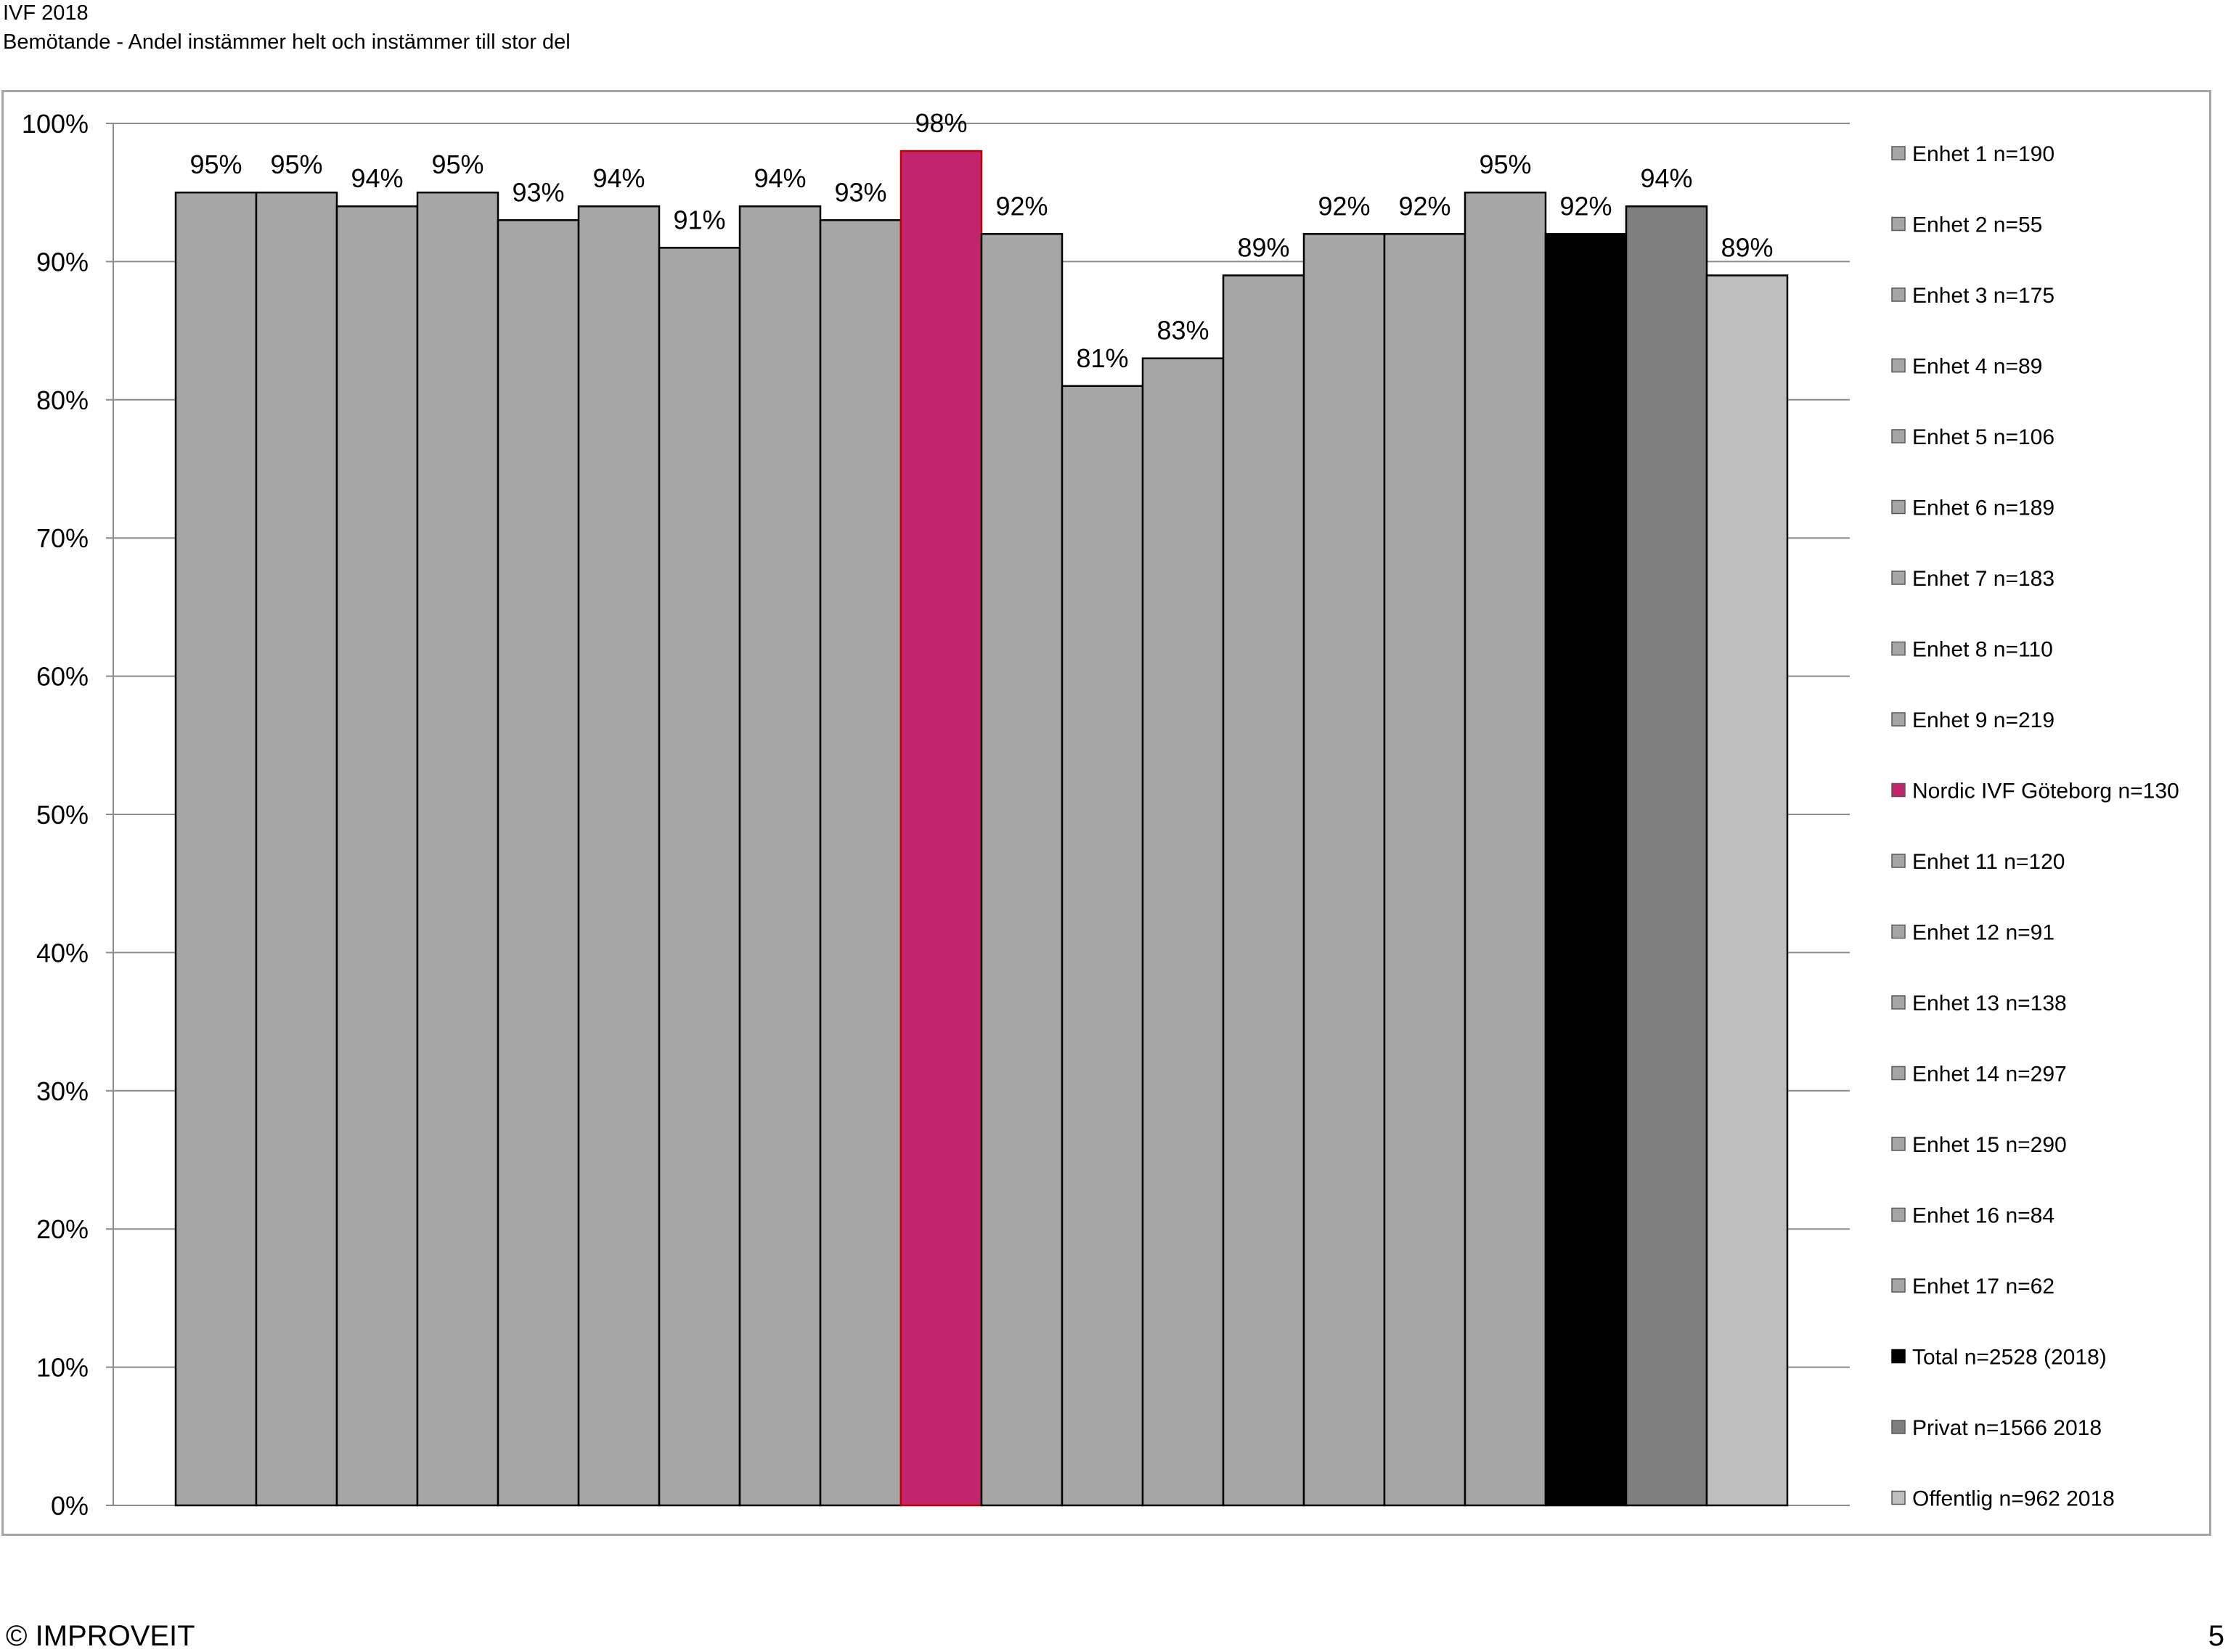  I want to click on legend-label: Enhet 5 n=106, so click(1983, 437).